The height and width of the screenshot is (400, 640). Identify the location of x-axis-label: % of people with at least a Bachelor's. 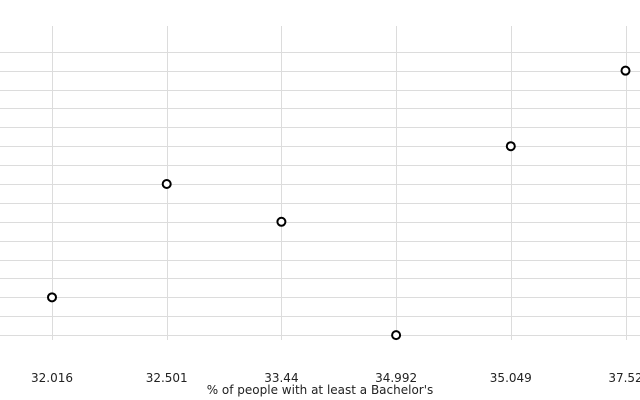
(320, 390).